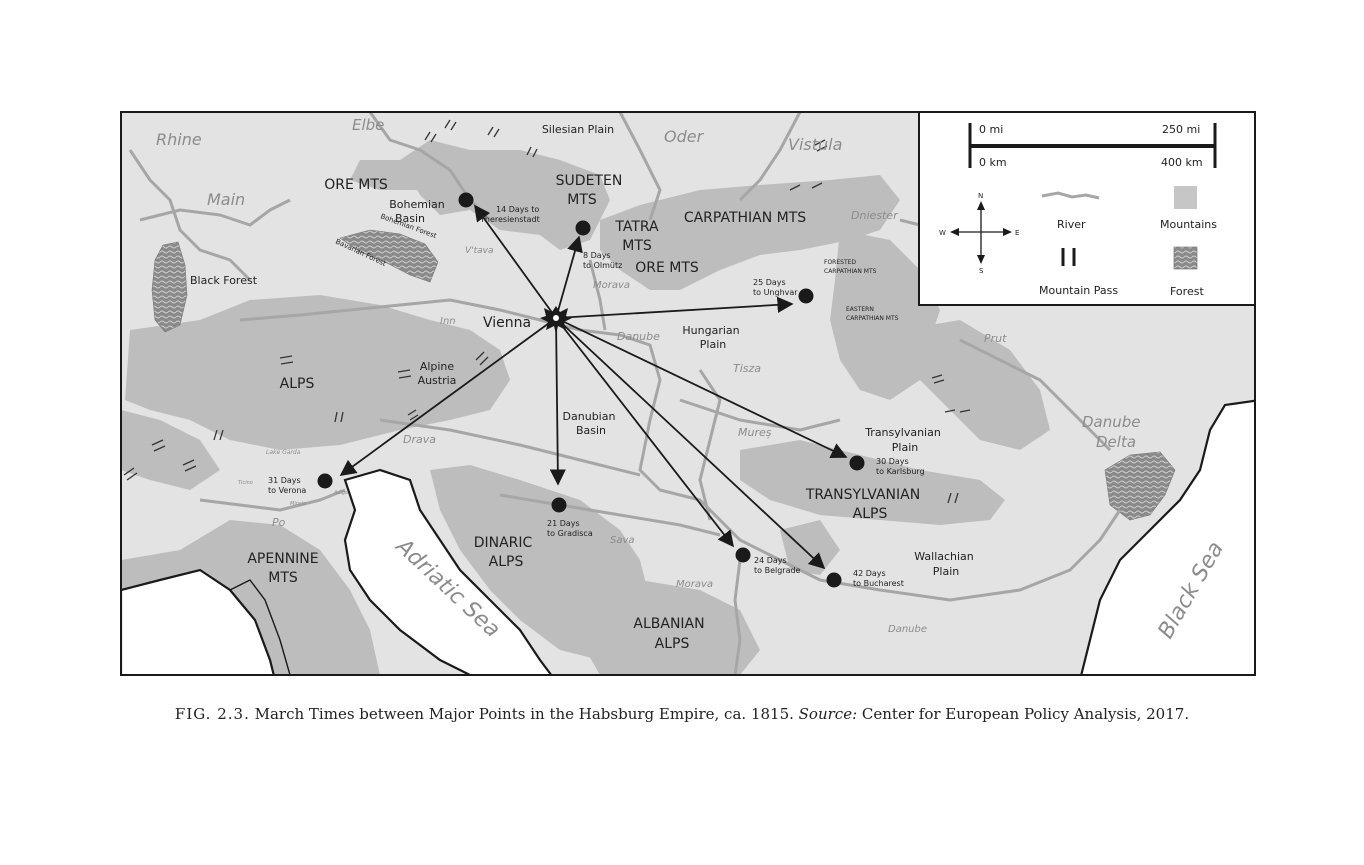 This screenshot has width=1364, height=865. I want to click on river-label: Sava, so click(622, 540).